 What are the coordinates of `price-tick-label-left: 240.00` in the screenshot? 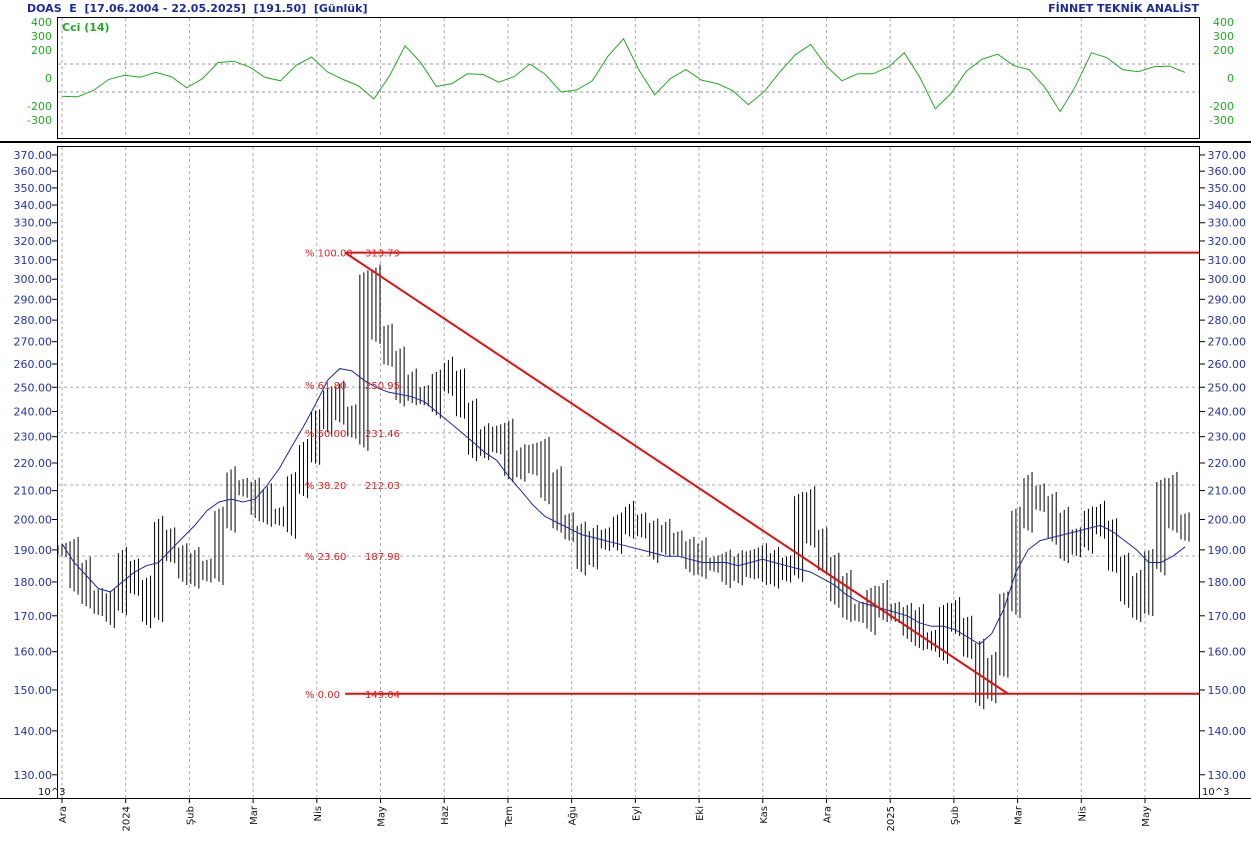 It's located at (33, 411).